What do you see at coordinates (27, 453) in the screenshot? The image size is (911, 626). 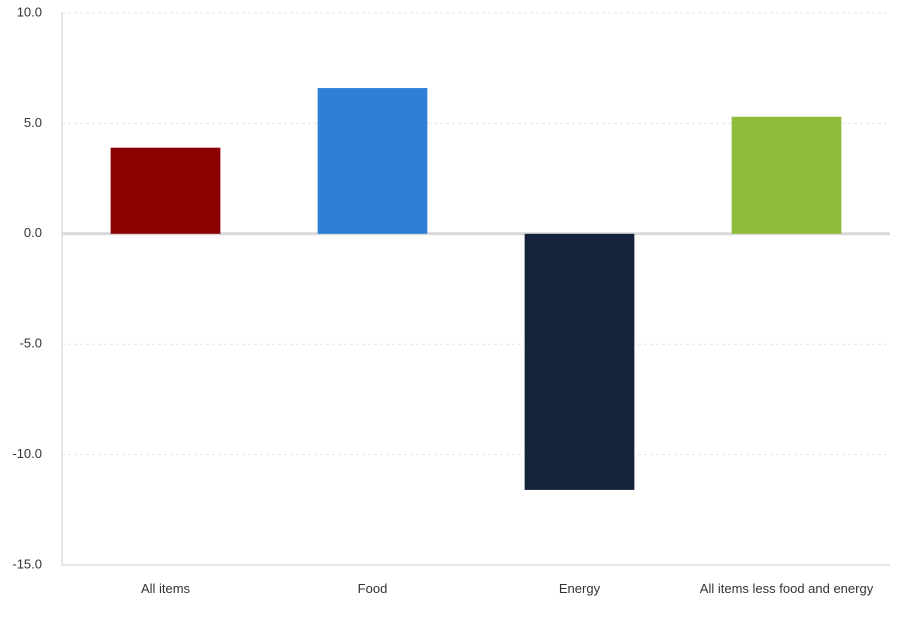 I see `y-tick-label: -10.0` at bounding box center [27, 453].